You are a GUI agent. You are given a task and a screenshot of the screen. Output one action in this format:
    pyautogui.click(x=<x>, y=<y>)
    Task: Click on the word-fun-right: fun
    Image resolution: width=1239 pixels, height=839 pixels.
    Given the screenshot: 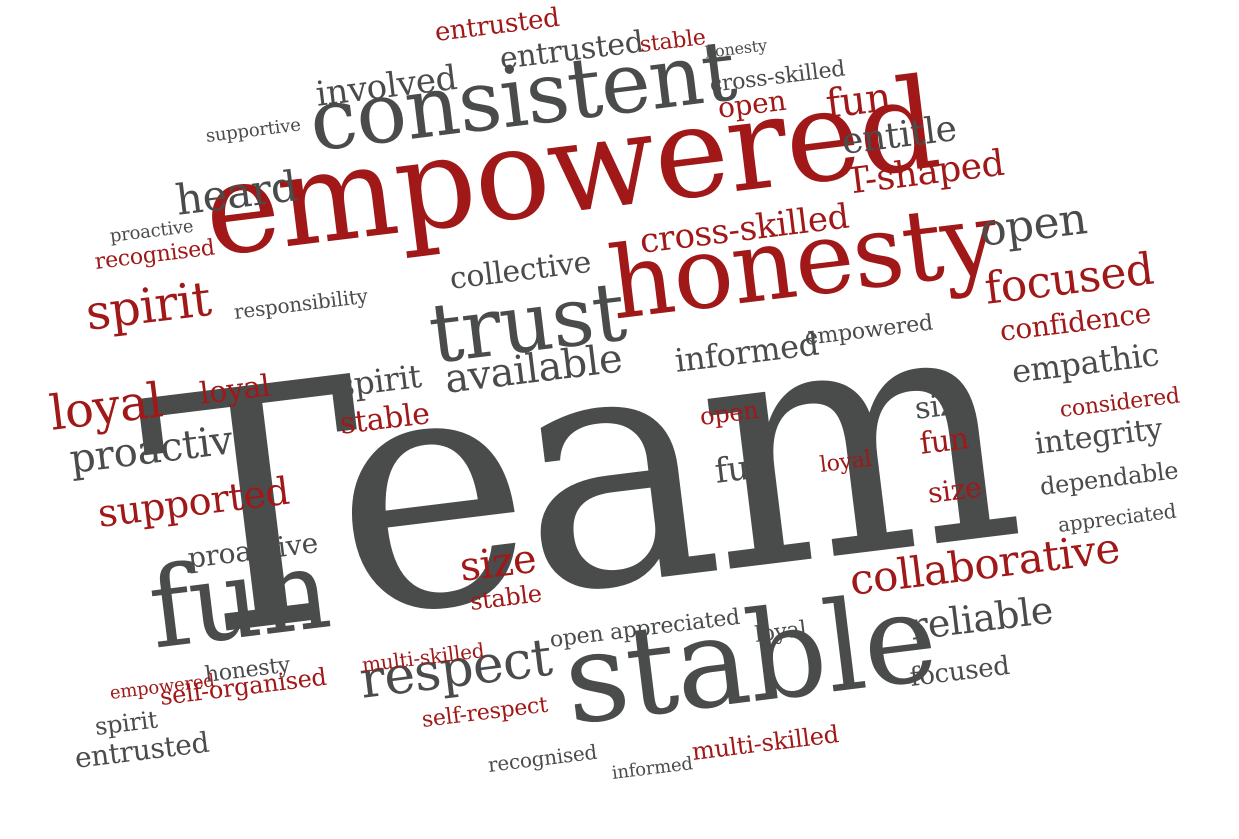 What is the action you would take?
    pyautogui.click(x=742, y=468)
    